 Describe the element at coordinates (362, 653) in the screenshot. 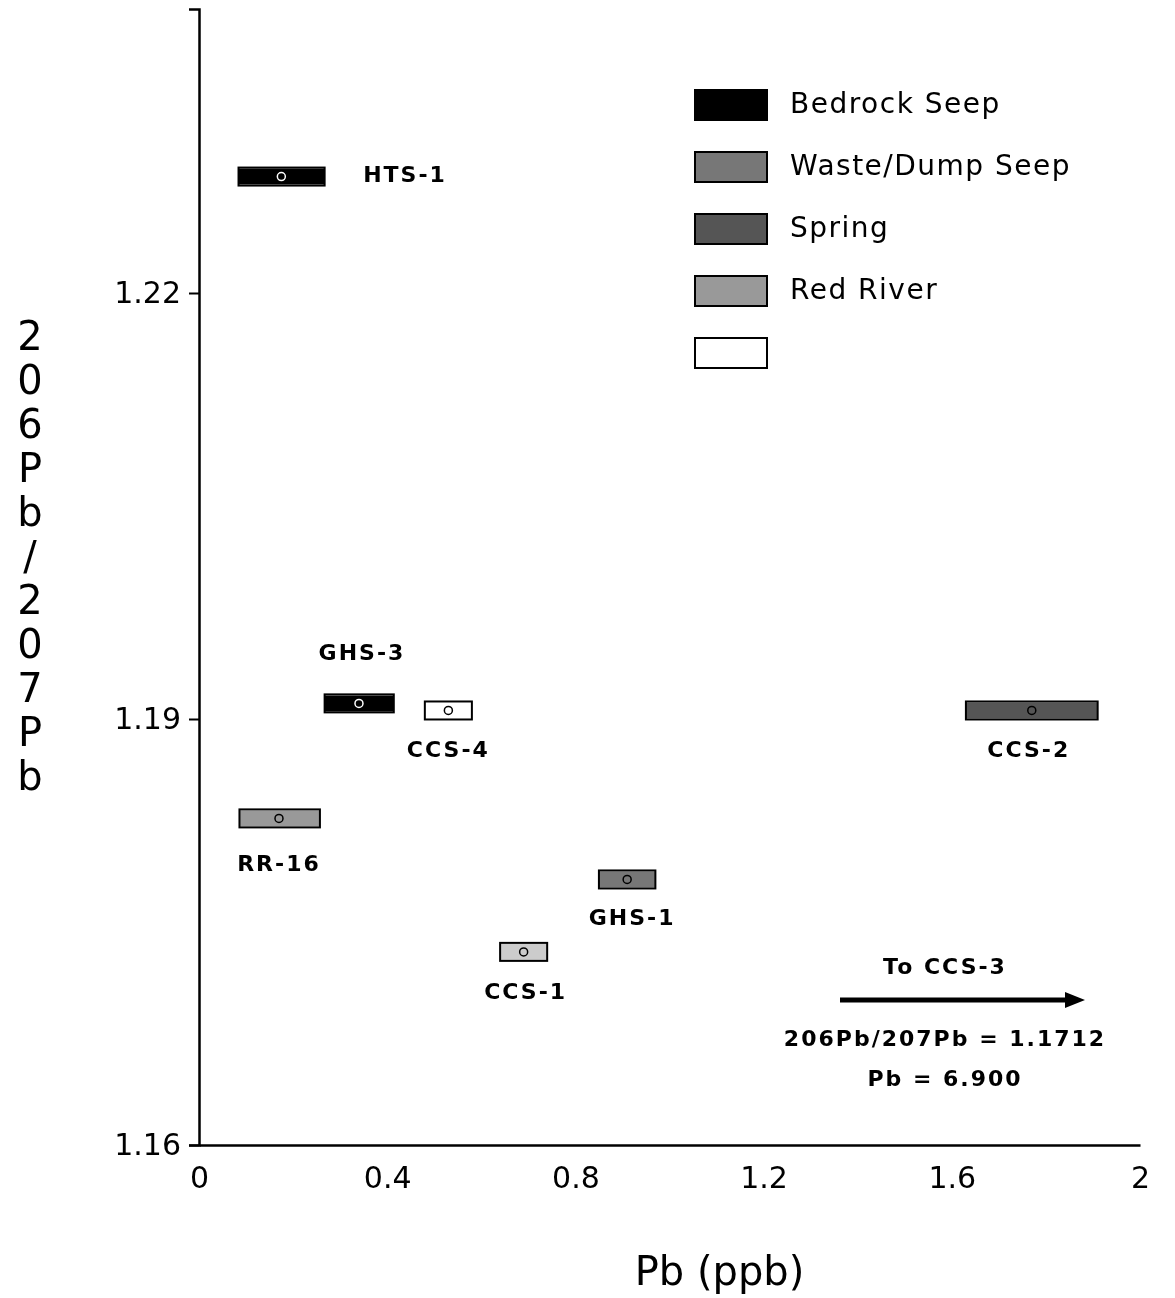

I see `annotation: GHS-3` at that location.